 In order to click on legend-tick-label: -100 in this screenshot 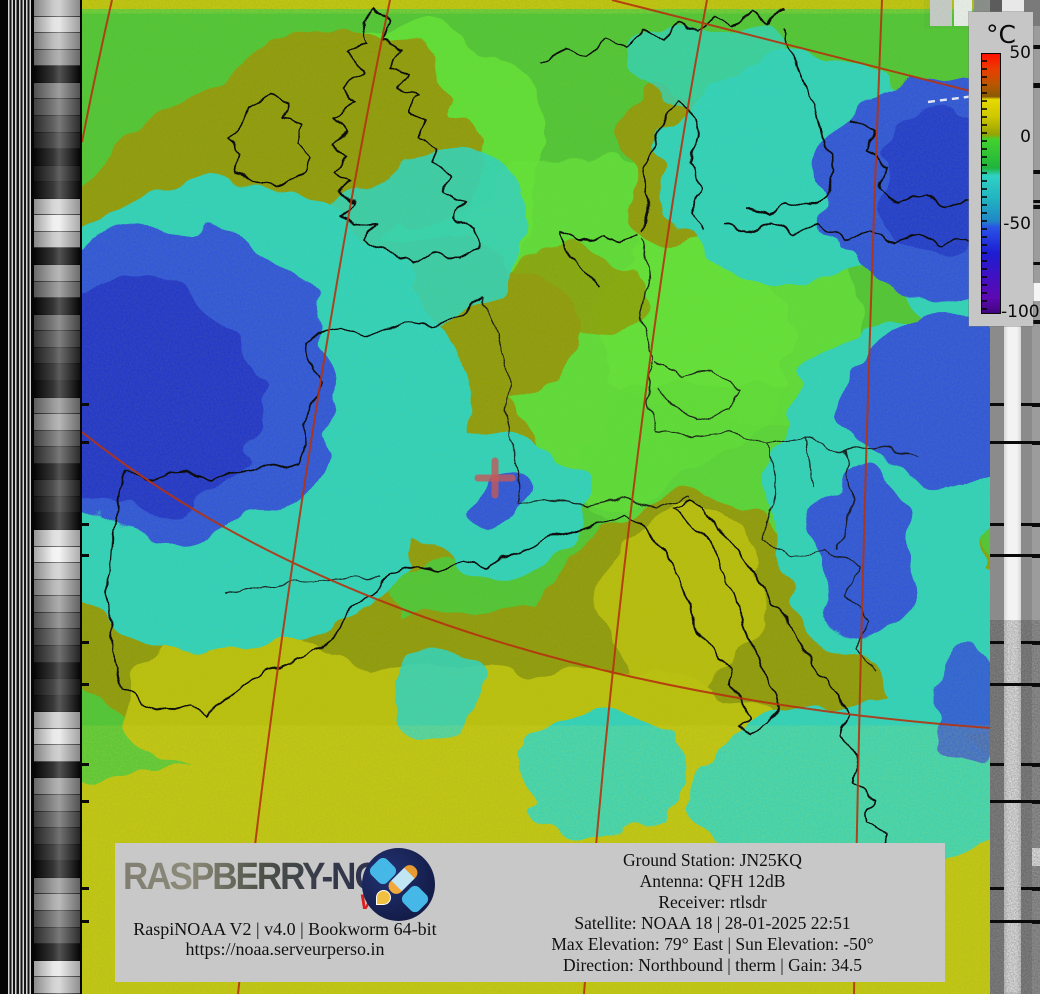, I will do `click(1020, 312)`.